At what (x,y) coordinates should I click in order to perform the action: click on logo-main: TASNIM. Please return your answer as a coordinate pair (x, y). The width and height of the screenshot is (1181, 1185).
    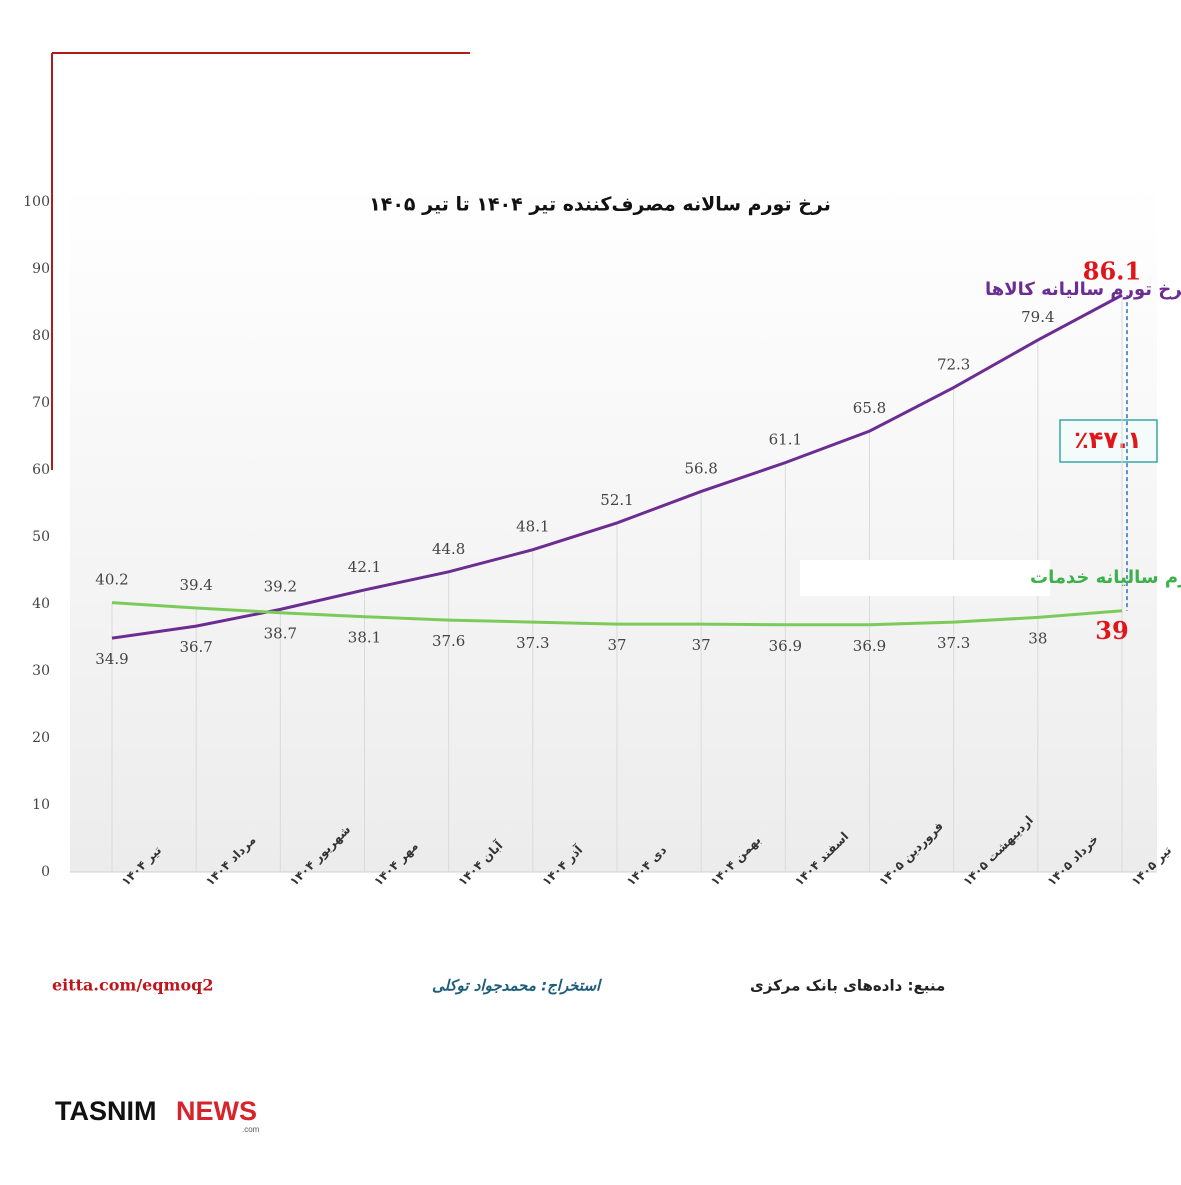
    Looking at the image, I should click on (106, 1111).